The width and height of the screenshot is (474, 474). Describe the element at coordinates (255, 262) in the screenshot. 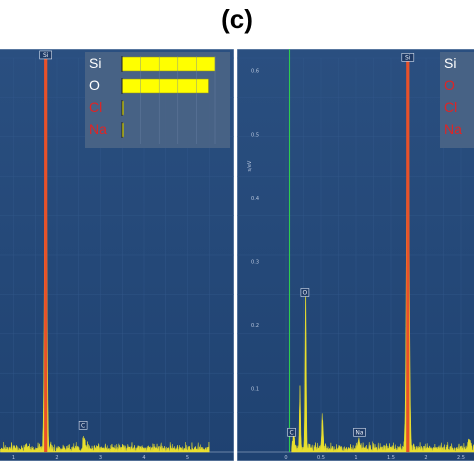

I see `y-tick-label: 0.3` at that location.